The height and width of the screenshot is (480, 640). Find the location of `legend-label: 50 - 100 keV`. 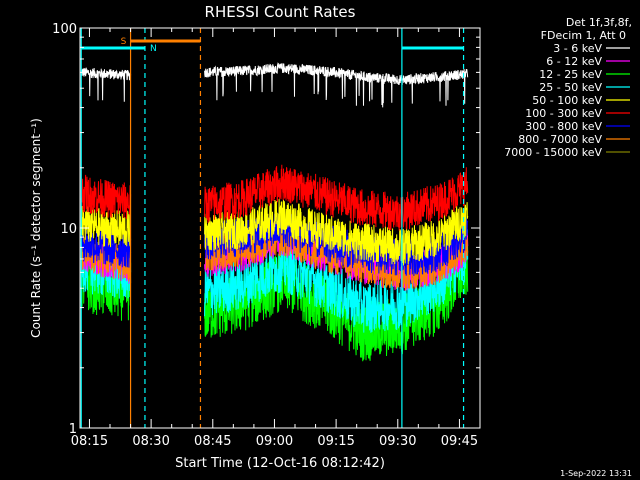

legend-label: 50 - 100 keV is located at coordinates (567, 100).